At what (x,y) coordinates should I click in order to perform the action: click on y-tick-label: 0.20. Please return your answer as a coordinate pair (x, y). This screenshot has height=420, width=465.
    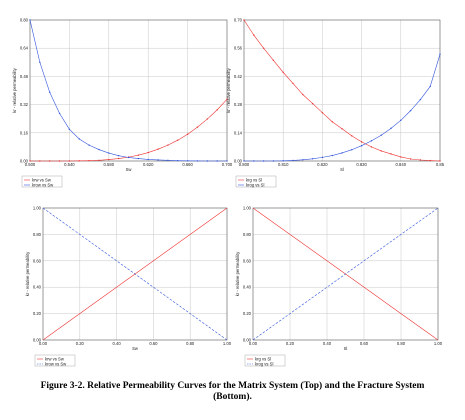
    Looking at the image, I should click on (37, 313).